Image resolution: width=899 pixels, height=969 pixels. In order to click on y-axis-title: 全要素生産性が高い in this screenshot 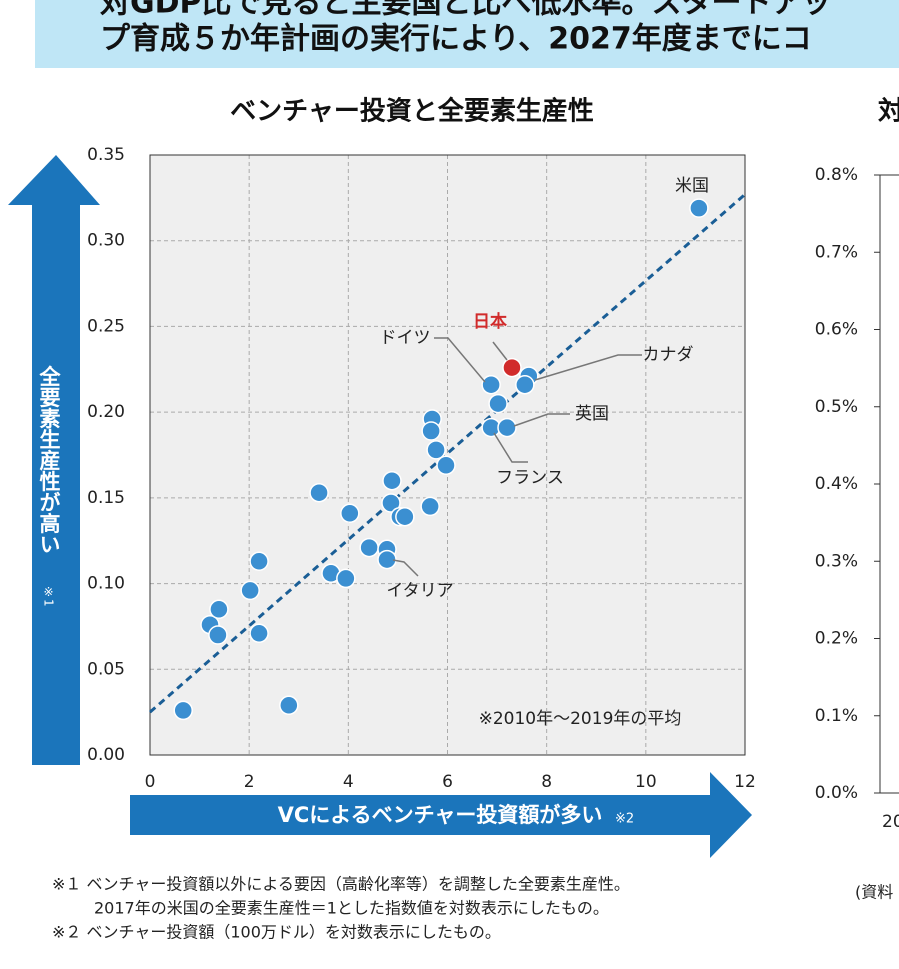, I will do `click(49, 460)`.